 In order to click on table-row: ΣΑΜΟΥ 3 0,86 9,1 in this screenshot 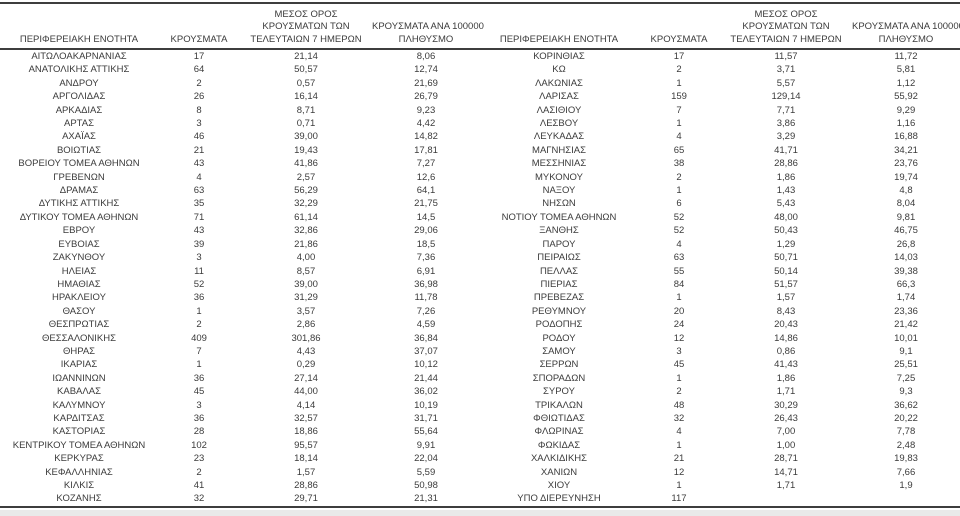, I will do `click(720, 351)`.